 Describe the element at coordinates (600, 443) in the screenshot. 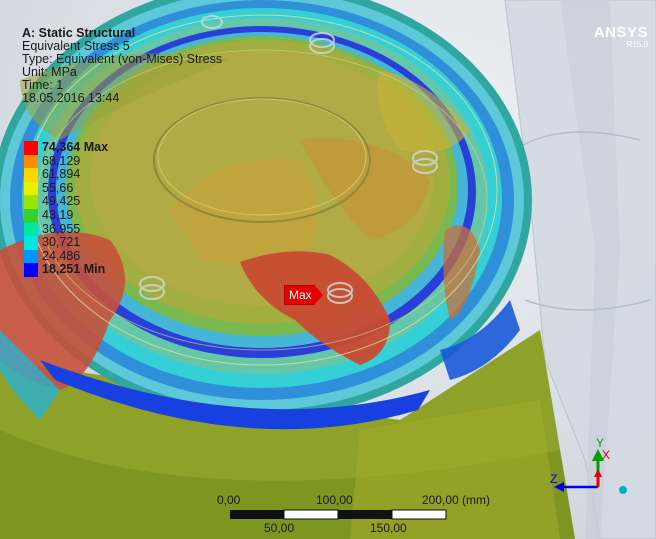

I see `y-axis-label: Y` at that location.